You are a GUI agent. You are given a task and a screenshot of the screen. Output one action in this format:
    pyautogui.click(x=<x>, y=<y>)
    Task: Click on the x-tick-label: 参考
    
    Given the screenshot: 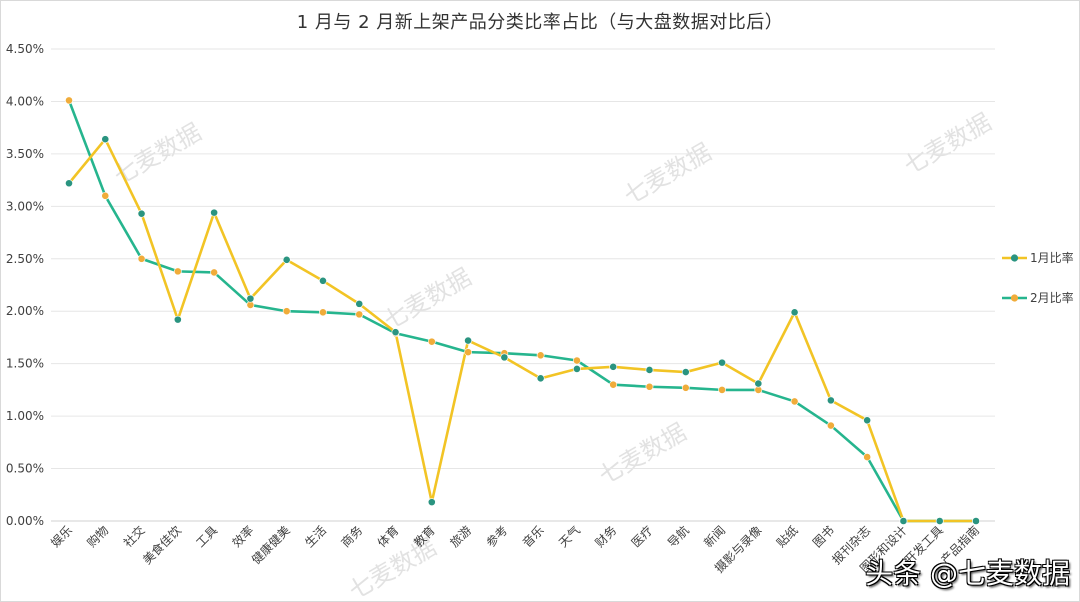 What is the action you would take?
    pyautogui.click(x=497, y=537)
    